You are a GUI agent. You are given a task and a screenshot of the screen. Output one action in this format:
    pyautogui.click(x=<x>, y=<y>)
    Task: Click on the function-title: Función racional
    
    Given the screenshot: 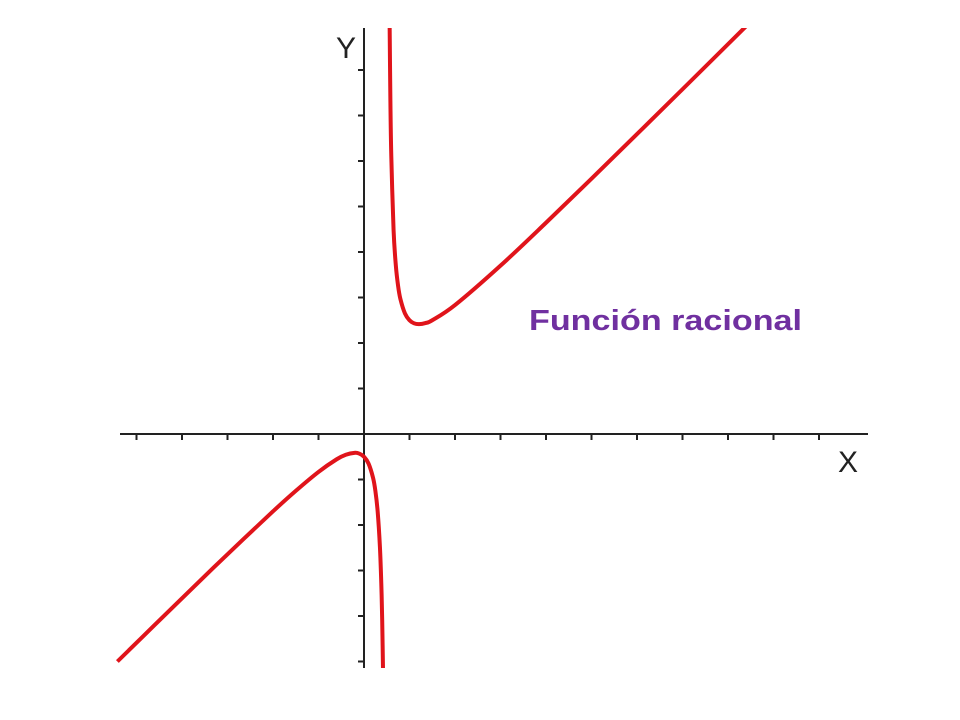 What is the action you would take?
    pyautogui.click(x=665, y=321)
    